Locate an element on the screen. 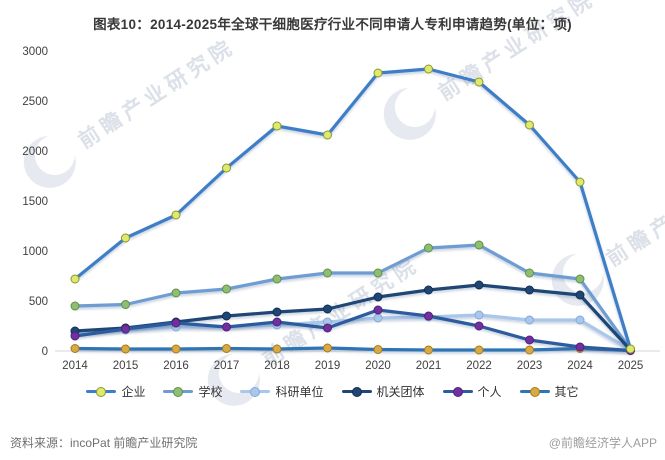 This screenshot has width=665, height=460. x-tick-label: 2019 is located at coordinates (328, 366).